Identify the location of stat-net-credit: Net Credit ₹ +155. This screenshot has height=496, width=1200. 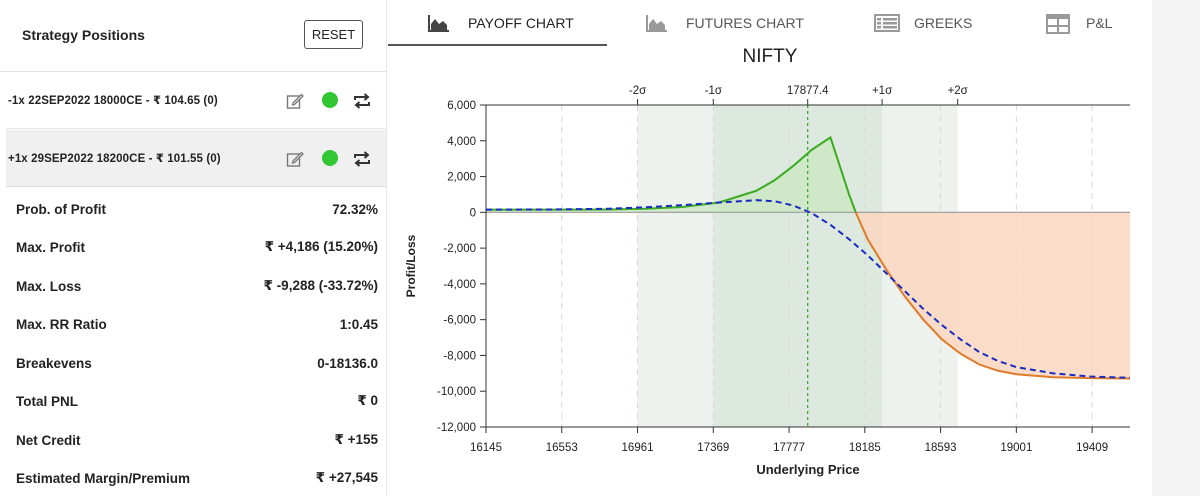
(197, 440).